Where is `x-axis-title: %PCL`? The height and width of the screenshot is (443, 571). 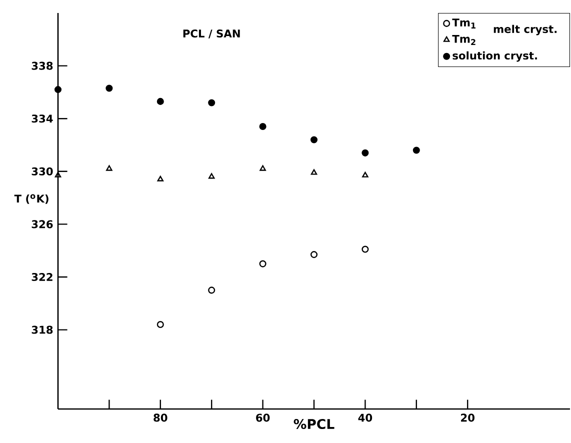 x-axis-title: %PCL is located at coordinates (314, 424).